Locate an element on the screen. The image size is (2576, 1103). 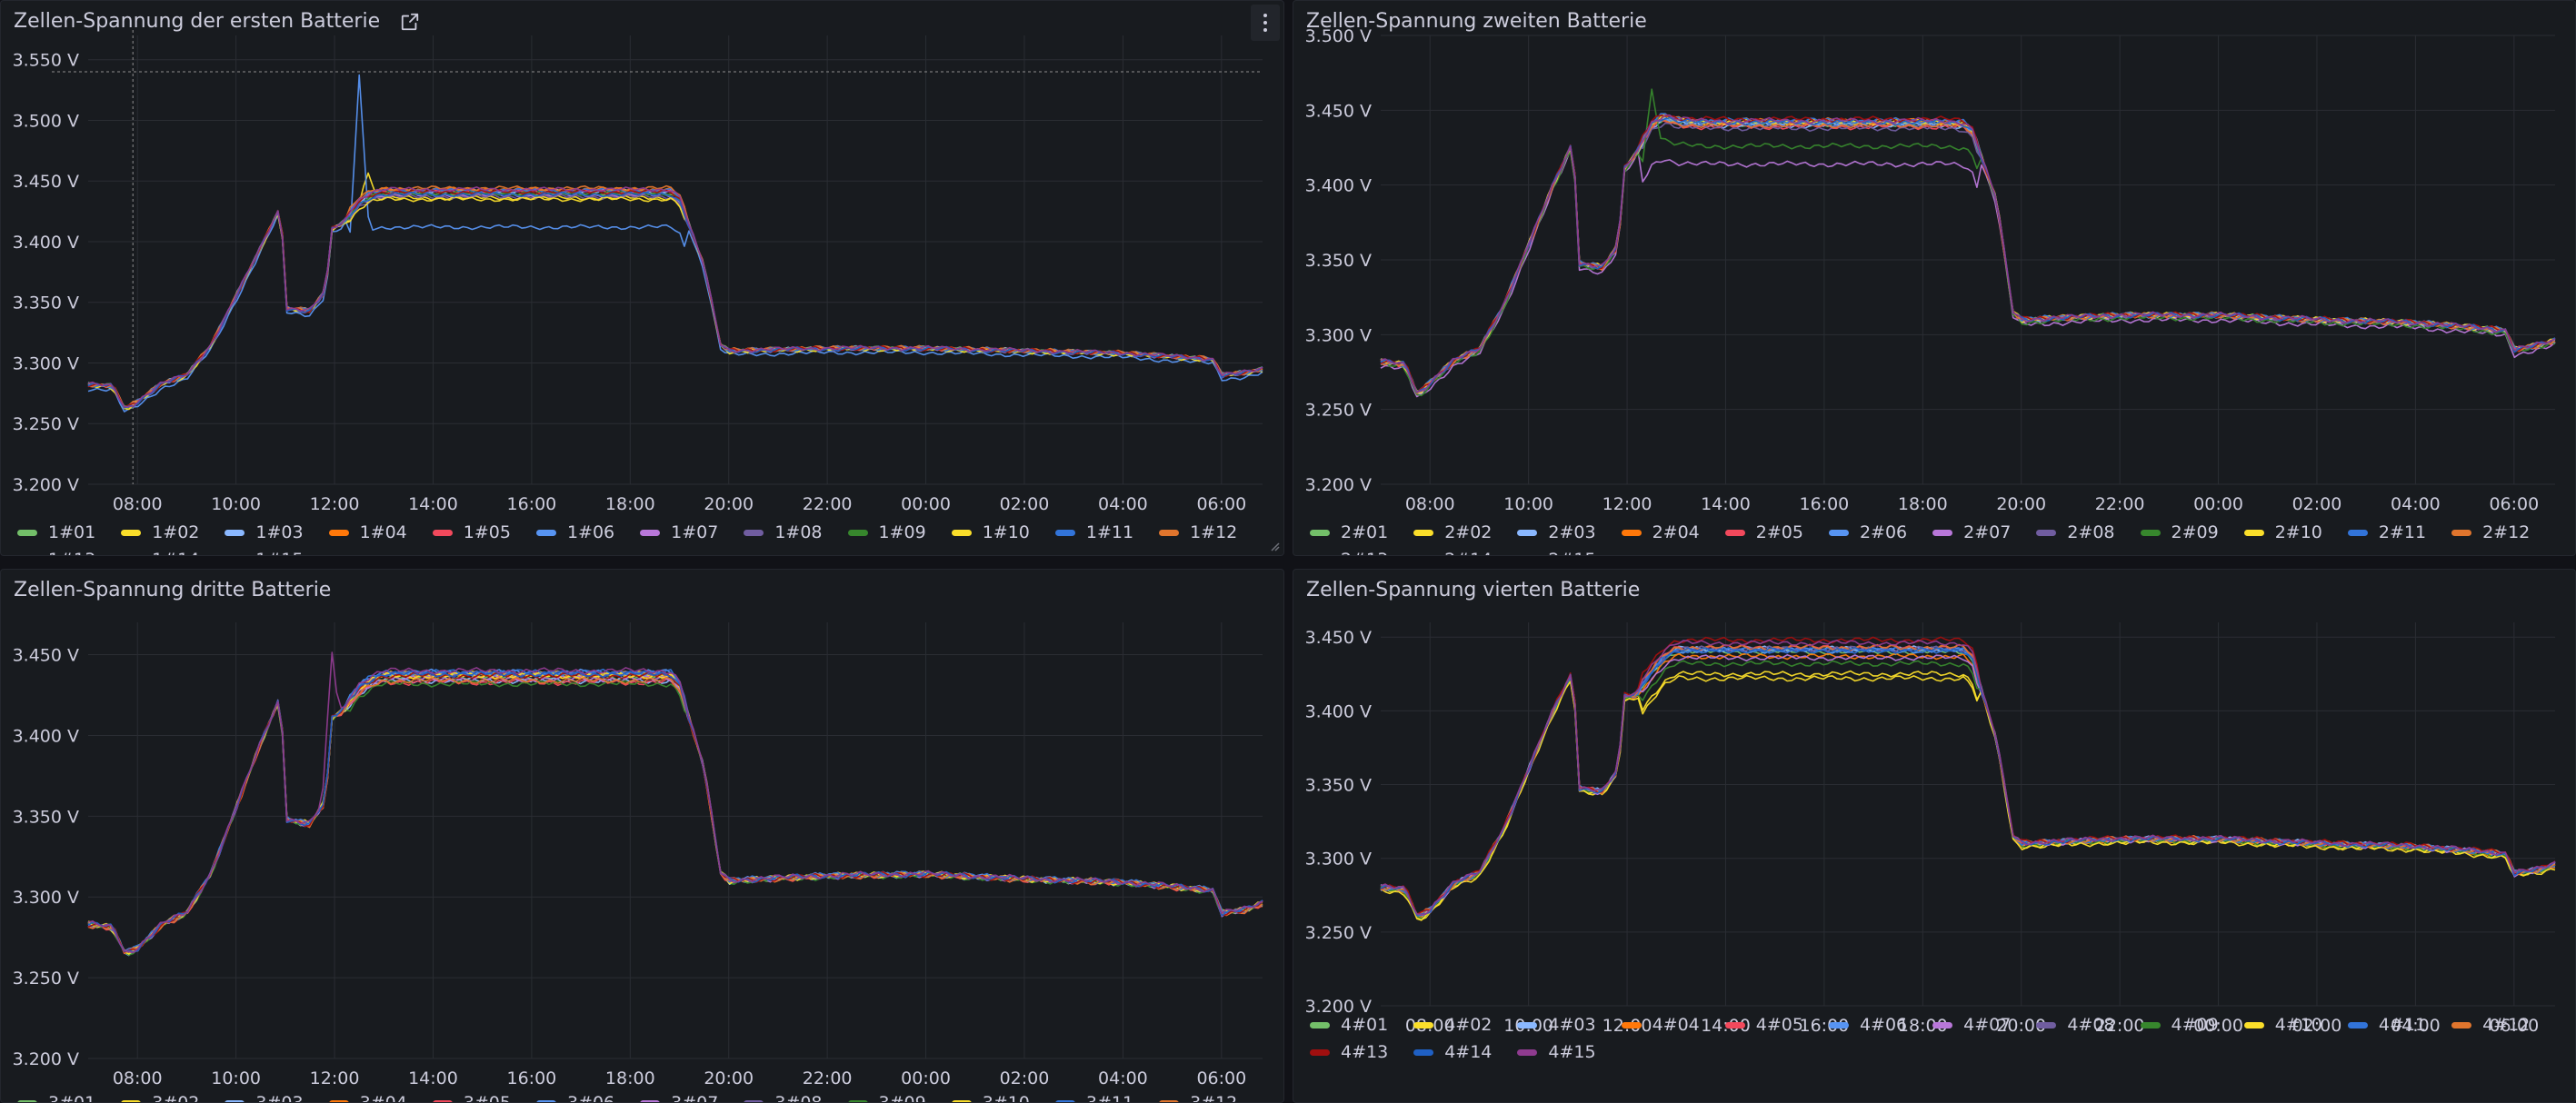
legend-item: 1#06 is located at coordinates (574, 532).